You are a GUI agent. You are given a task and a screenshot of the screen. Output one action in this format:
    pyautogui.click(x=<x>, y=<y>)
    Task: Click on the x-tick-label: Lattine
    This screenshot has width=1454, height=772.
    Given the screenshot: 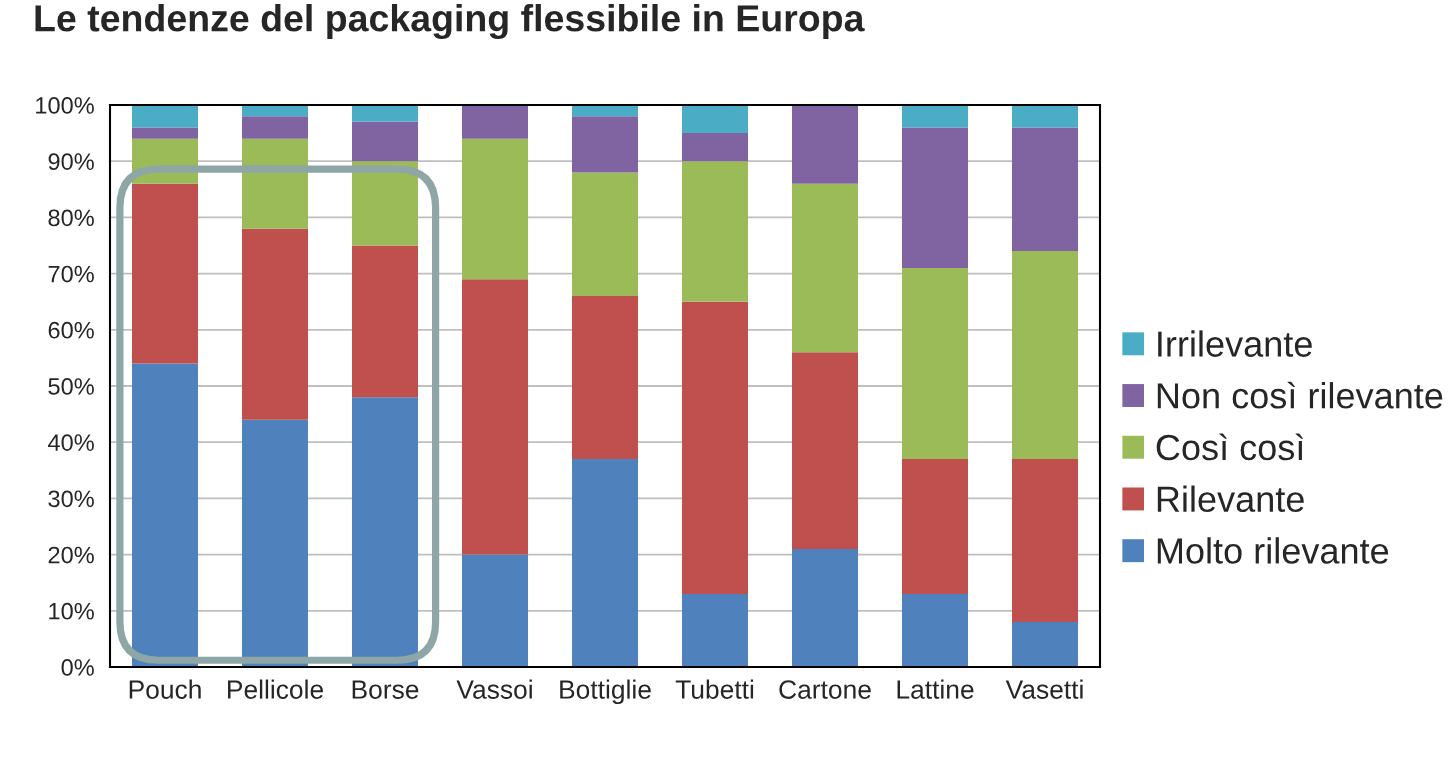 What is the action you would take?
    pyautogui.click(x=935, y=689)
    